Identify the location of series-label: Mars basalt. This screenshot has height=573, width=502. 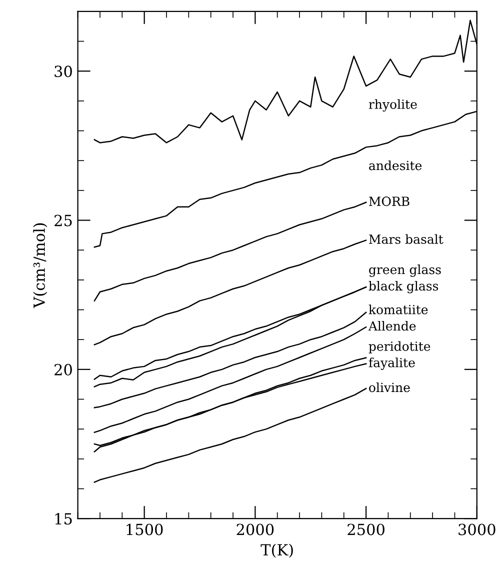
(406, 239).